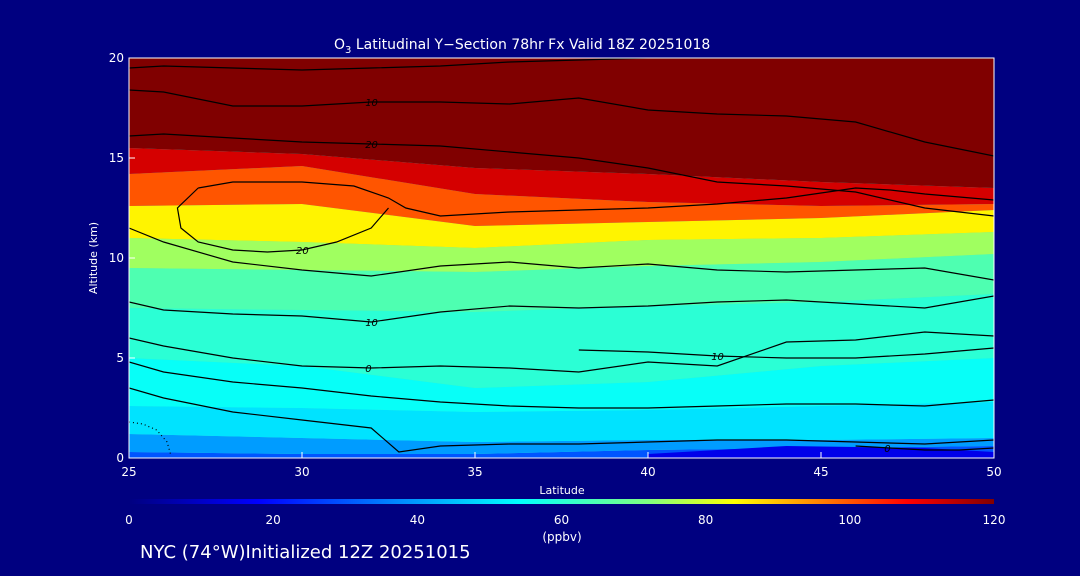 The height and width of the screenshot is (576, 1080). What do you see at coordinates (120, 458) in the screenshot?
I see `y-tick-label: 0` at bounding box center [120, 458].